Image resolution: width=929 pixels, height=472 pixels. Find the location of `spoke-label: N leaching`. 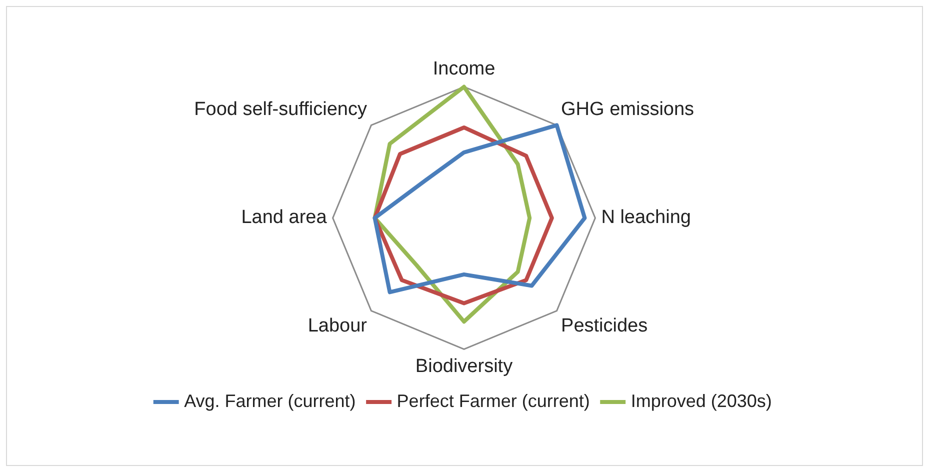

spoke-label: N leaching is located at coordinates (646, 217).